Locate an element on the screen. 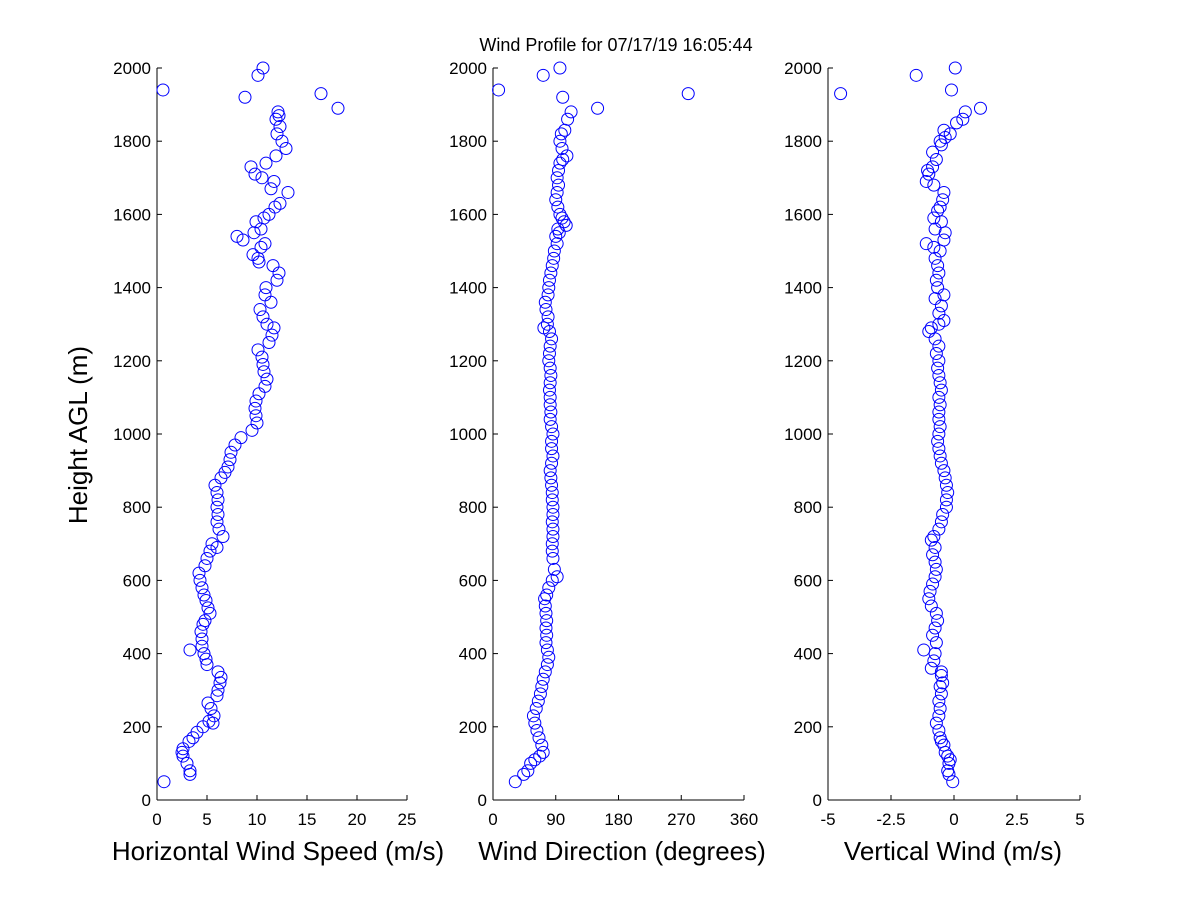 This screenshot has height=900, width=1200. panel1-y-tick-label: 400 is located at coordinates (137, 654).